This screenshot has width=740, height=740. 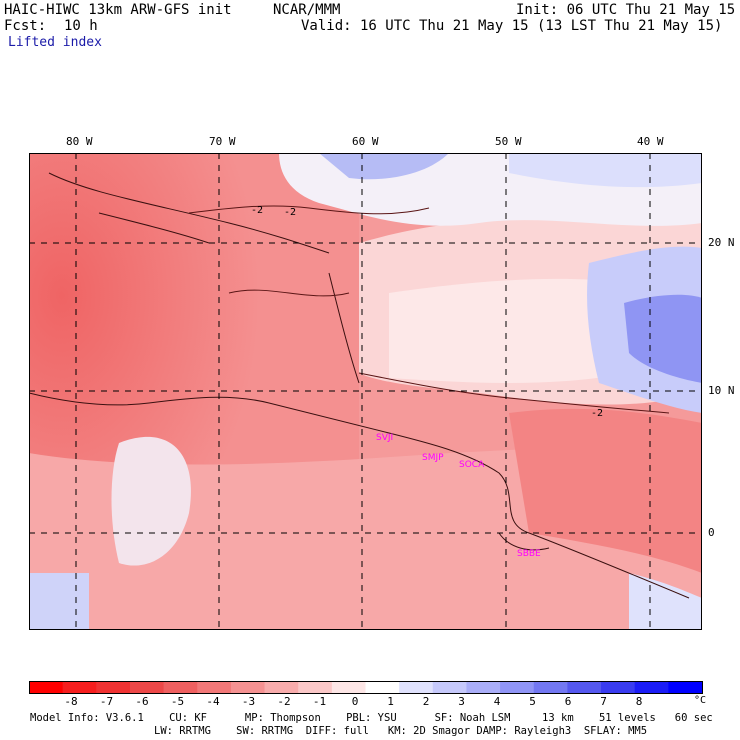 I want to click on colorbar, so click(x=366, y=687).